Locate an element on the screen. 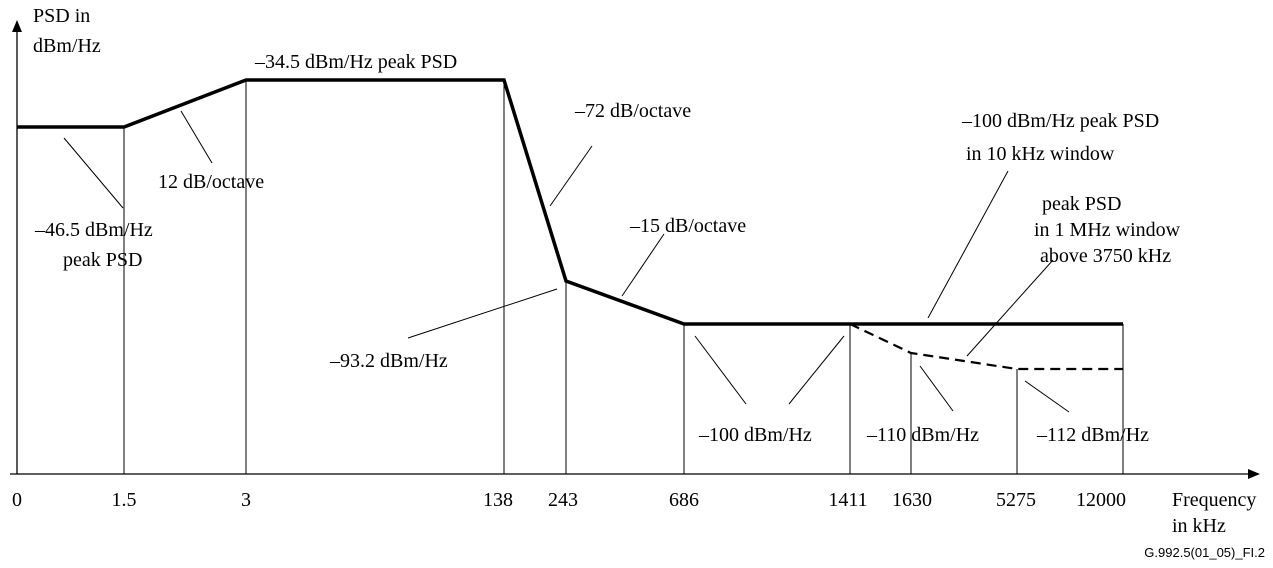  annotation-level-110: –110 dBm/Hz is located at coordinates (922, 435).